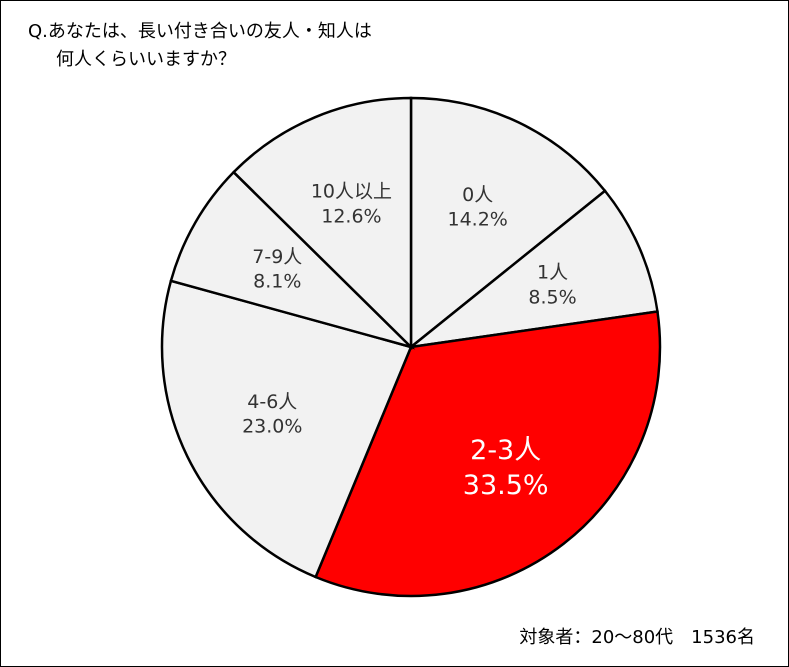 The height and width of the screenshot is (667, 789). Describe the element at coordinates (351, 192) in the screenshot. I see `slice-category-label: 10人以上` at that location.